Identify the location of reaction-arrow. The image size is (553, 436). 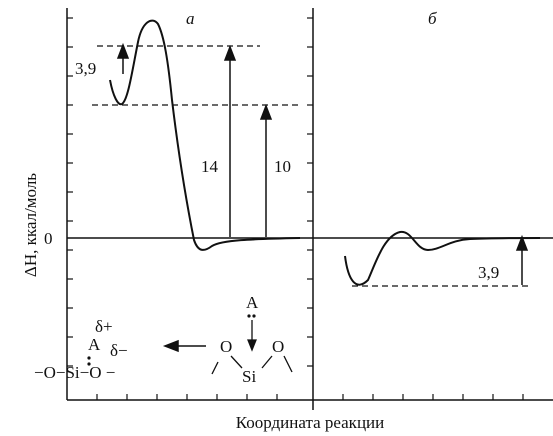
(184, 346).